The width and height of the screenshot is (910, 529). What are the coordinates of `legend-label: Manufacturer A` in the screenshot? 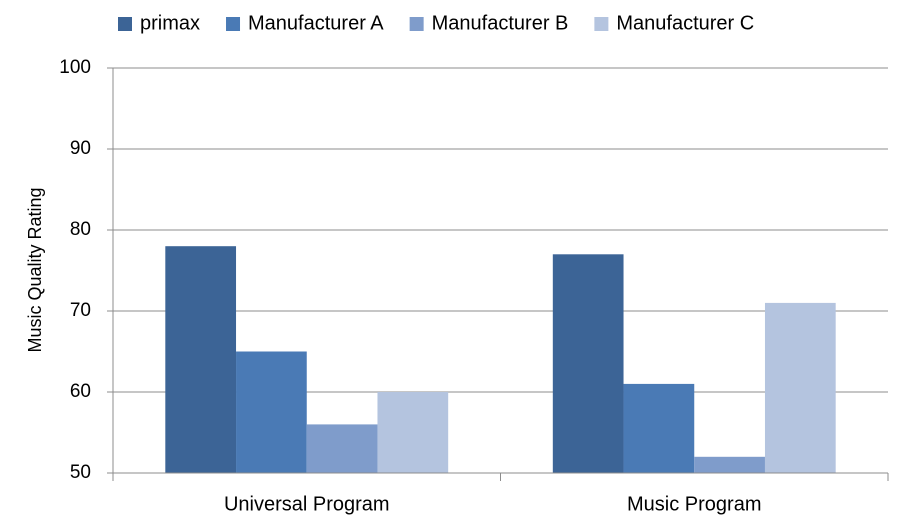 It's located at (316, 23).